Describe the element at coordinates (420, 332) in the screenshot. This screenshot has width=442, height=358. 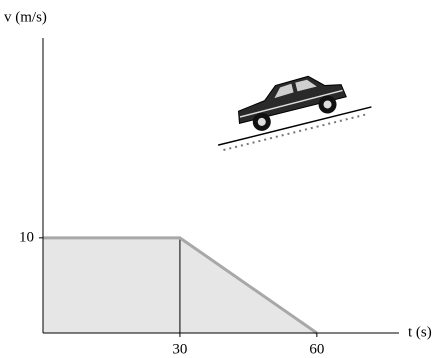
I see `x-axis-label: t (s)` at that location.